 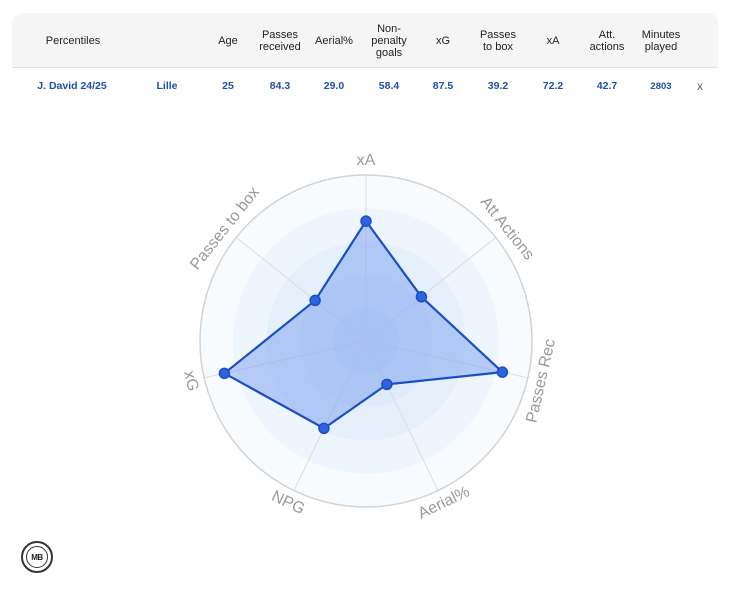 I want to click on header-percentiles: Percentiles, so click(x=73, y=40).